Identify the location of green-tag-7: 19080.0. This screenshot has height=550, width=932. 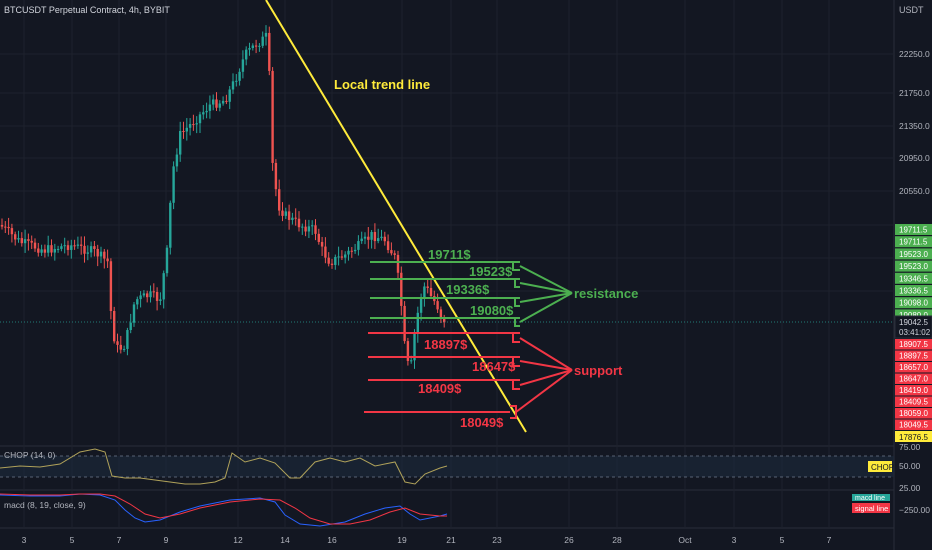
(913, 315).